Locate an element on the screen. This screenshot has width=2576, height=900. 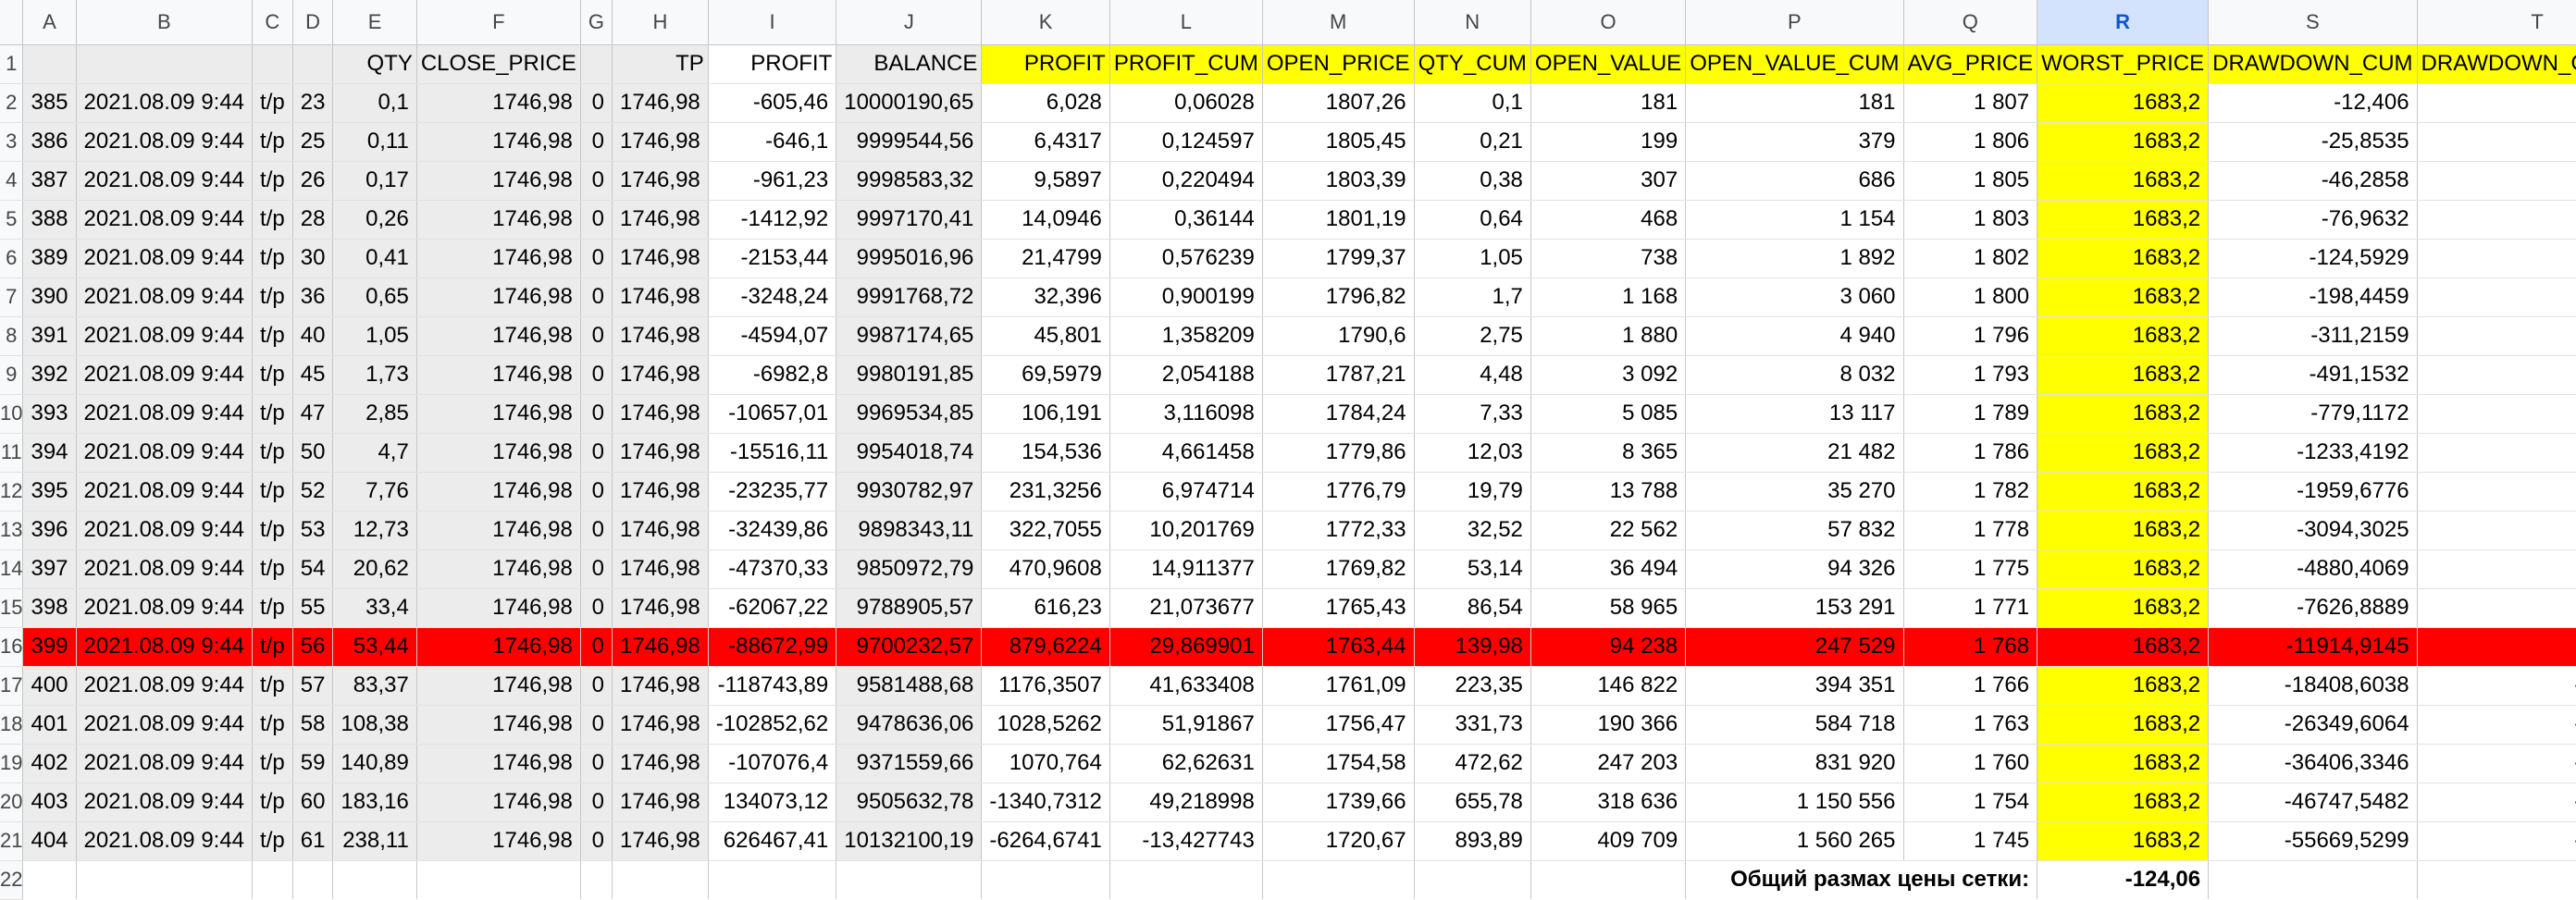
cell: 9999544,56 is located at coordinates (910, 142).